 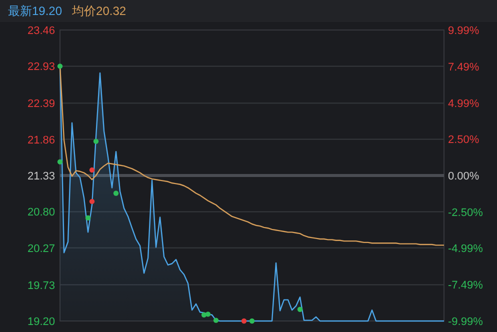 What do you see at coordinates (98, 11) in the screenshot?
I see `text: 均价20.32` at bounding box center [98, 11].